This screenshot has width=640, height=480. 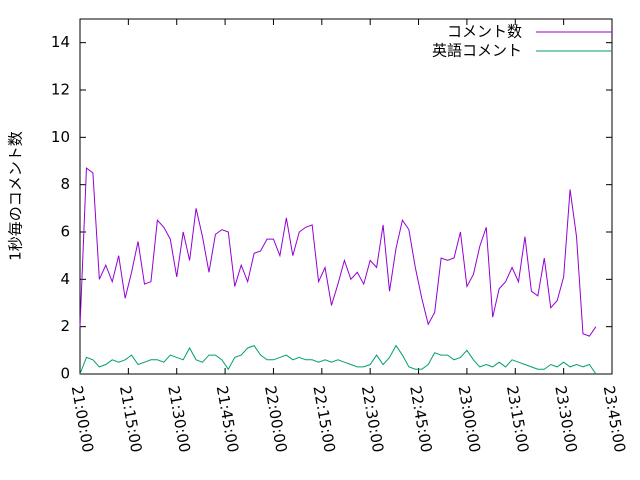 What do you see at coordinates (60, 42) in the screenshot?
I see `y-tick-label: 14` at bounding box center [60, 42].